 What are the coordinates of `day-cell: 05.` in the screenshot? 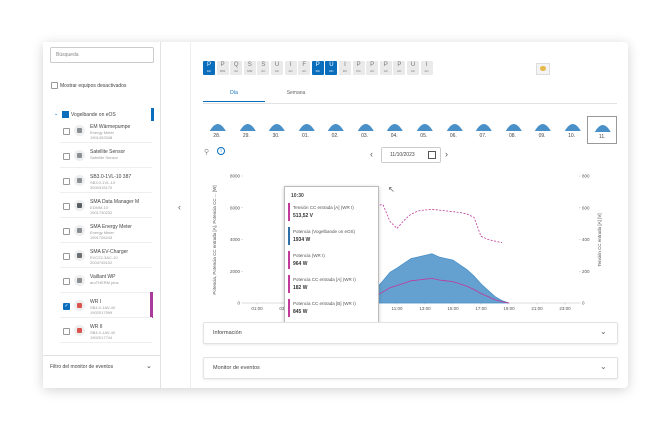 It's located at (424, 129).